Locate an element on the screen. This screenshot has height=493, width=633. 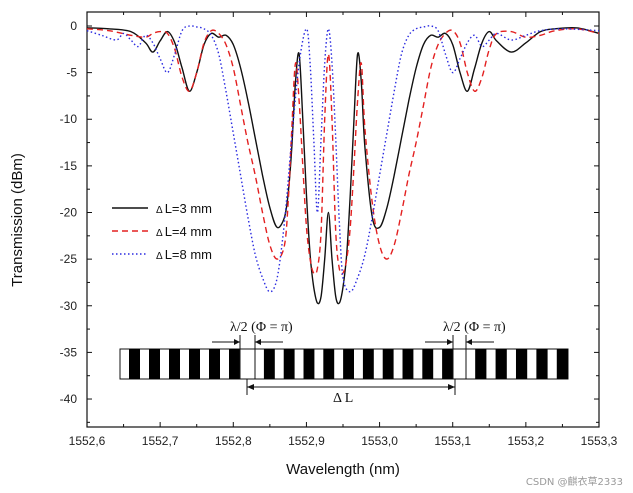
y-axis-title: Transmission (dBm) is located at coordinates (17, 220).